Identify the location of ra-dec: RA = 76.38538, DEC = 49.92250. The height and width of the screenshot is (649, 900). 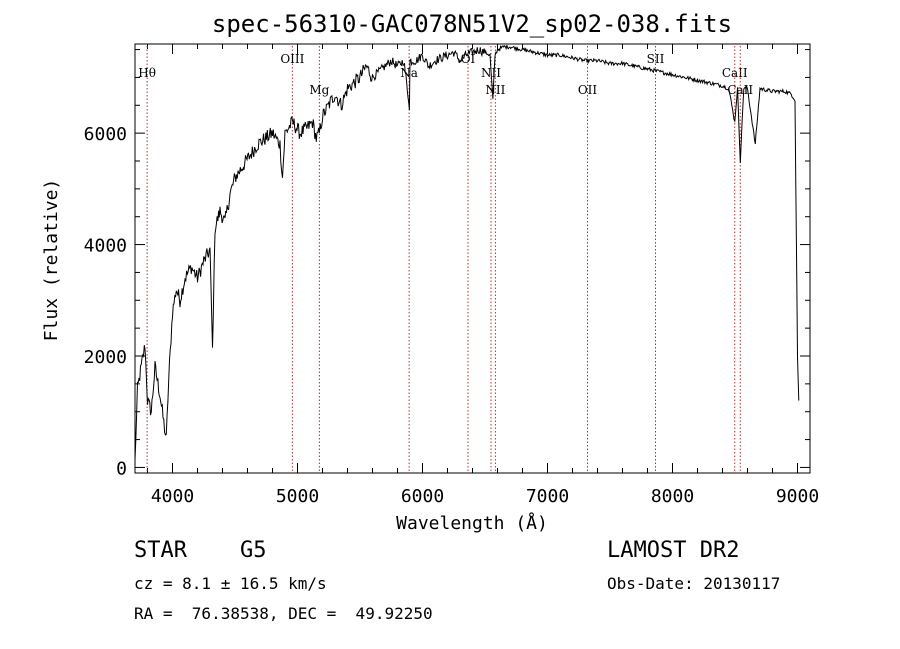
(283, 613).